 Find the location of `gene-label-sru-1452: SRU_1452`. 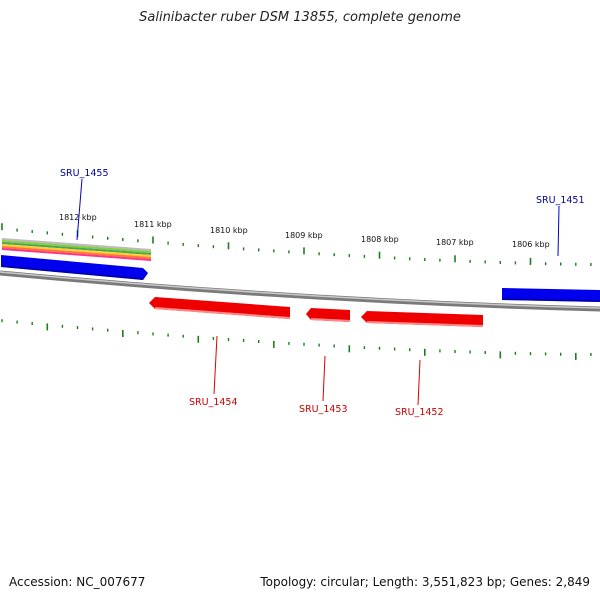

gene-label-sru-1452: SRU_1452 is located at coordinates (419, 412).